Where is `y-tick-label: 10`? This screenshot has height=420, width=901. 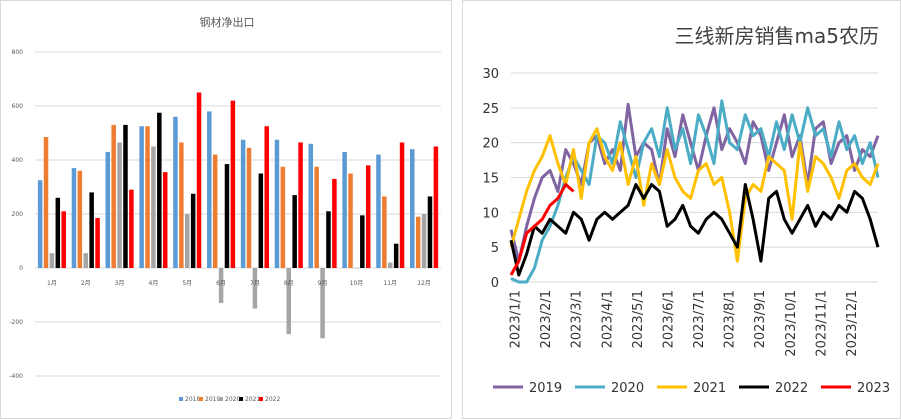 y-tick-label: 10 is located at coordinates (490, 213).